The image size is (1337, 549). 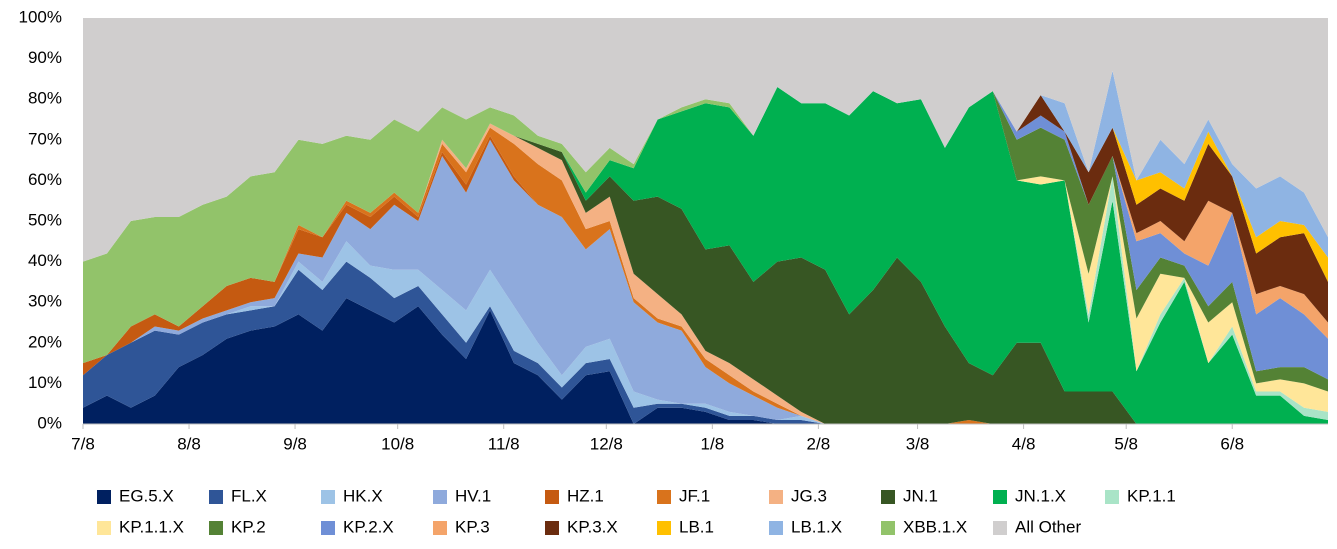 I want to click on legend-label: HZ.1, so click(x=585, y=495).